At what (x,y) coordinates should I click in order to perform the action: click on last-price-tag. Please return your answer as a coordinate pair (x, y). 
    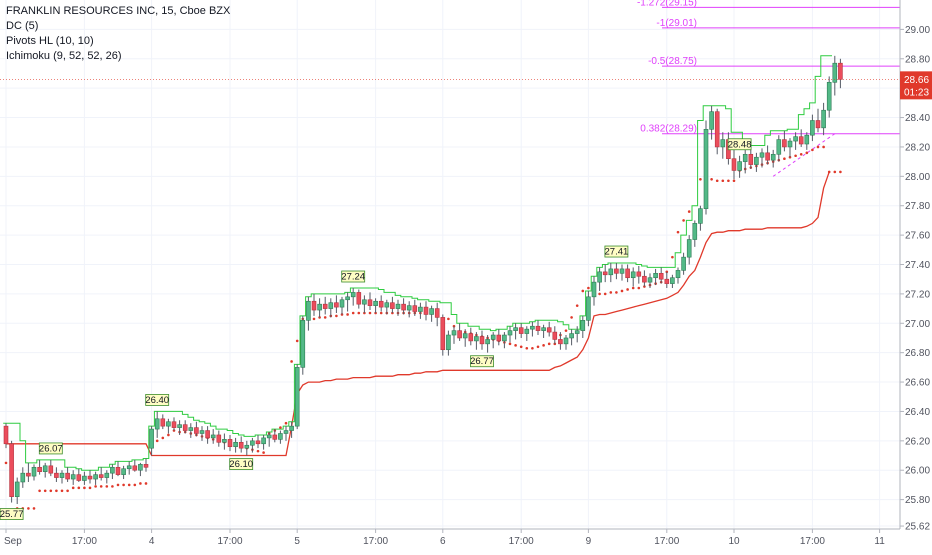
    Looking at the image, I should click on (916, 85).